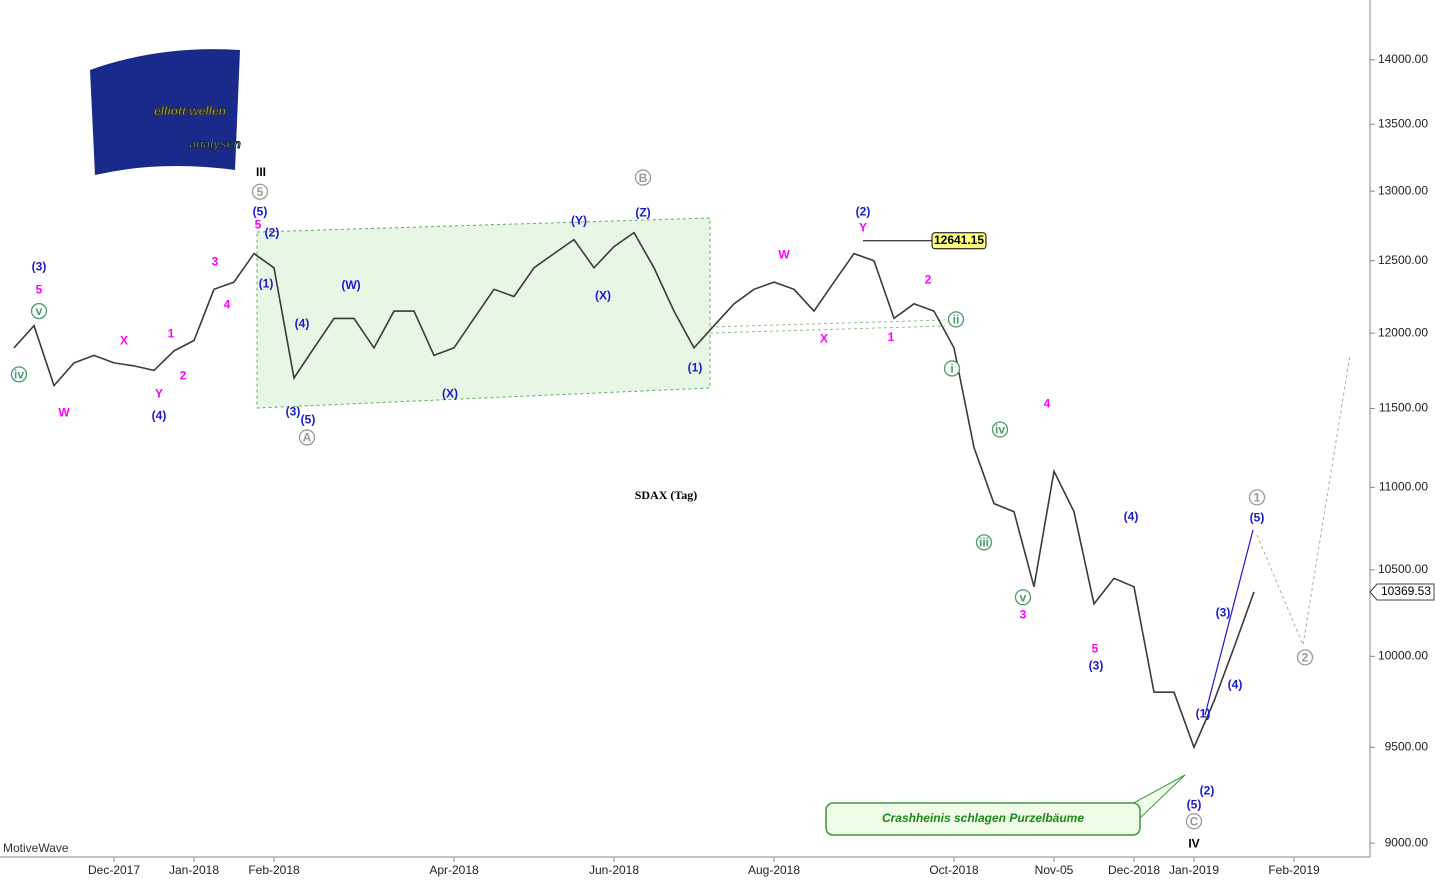 Image resolution: width=1435 pixels, height=881 pixels. Describe the element at coordinates (1403, 123) in the screenshot. I see `y-tick-label: 13500.00` at that location.